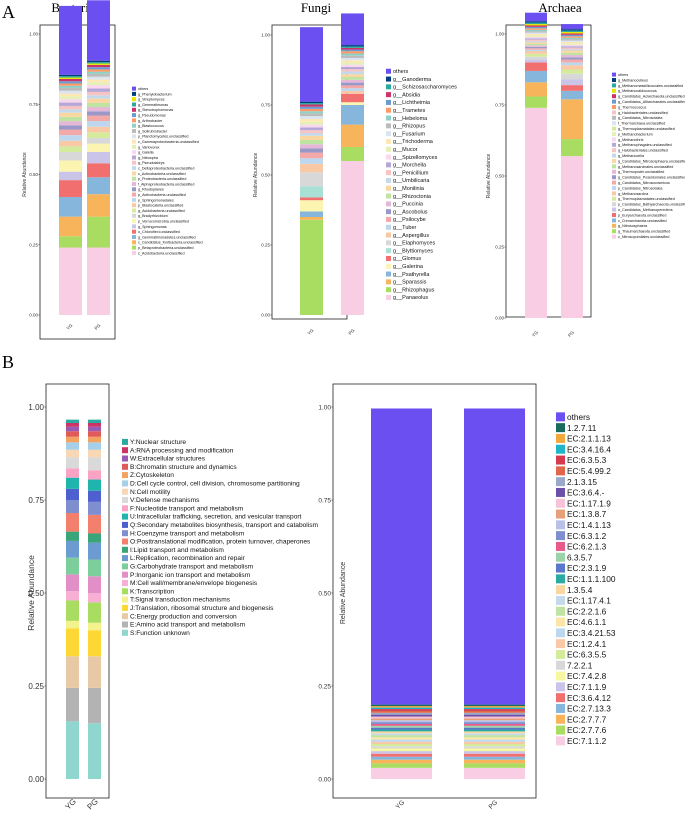 The image size is (685, 813). Describe the element at coordinates (70, 804) in the screenshot. I see `cog-xtick-label: YG` at that location.